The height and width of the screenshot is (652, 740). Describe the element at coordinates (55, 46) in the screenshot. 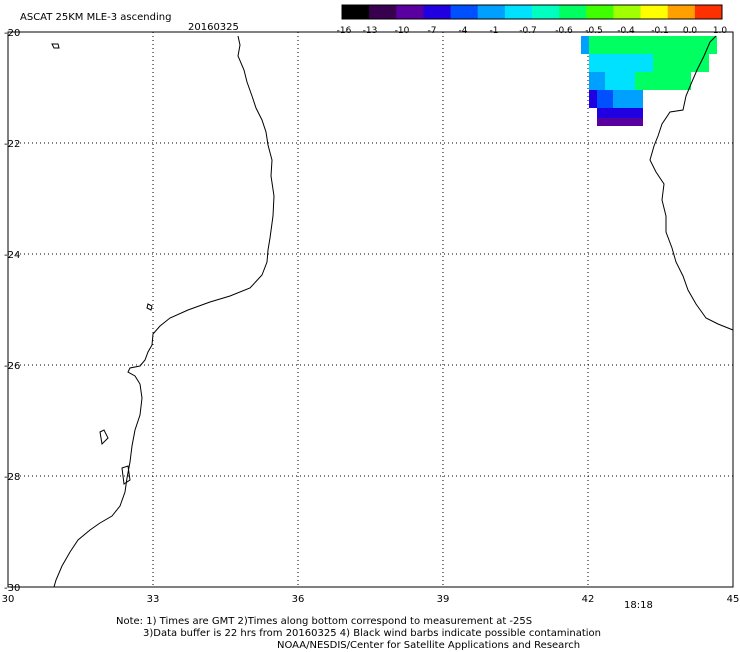

I see `island-small-north` at that location.